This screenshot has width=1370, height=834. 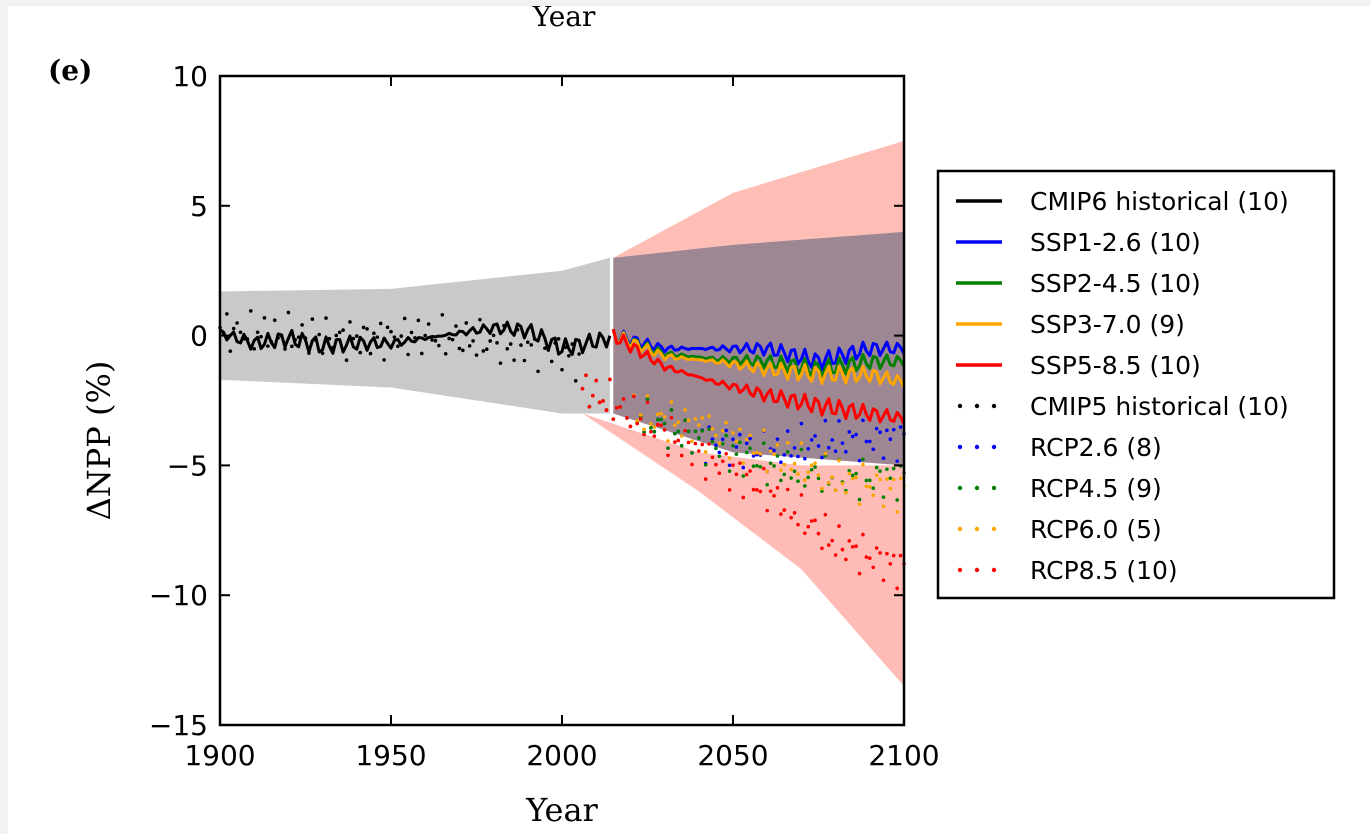 What do you see at coordinates (1159, 201) in the screenshot?
I see `legend-label: CMIP6 historical (10)` at bounding box center [1159, 201].